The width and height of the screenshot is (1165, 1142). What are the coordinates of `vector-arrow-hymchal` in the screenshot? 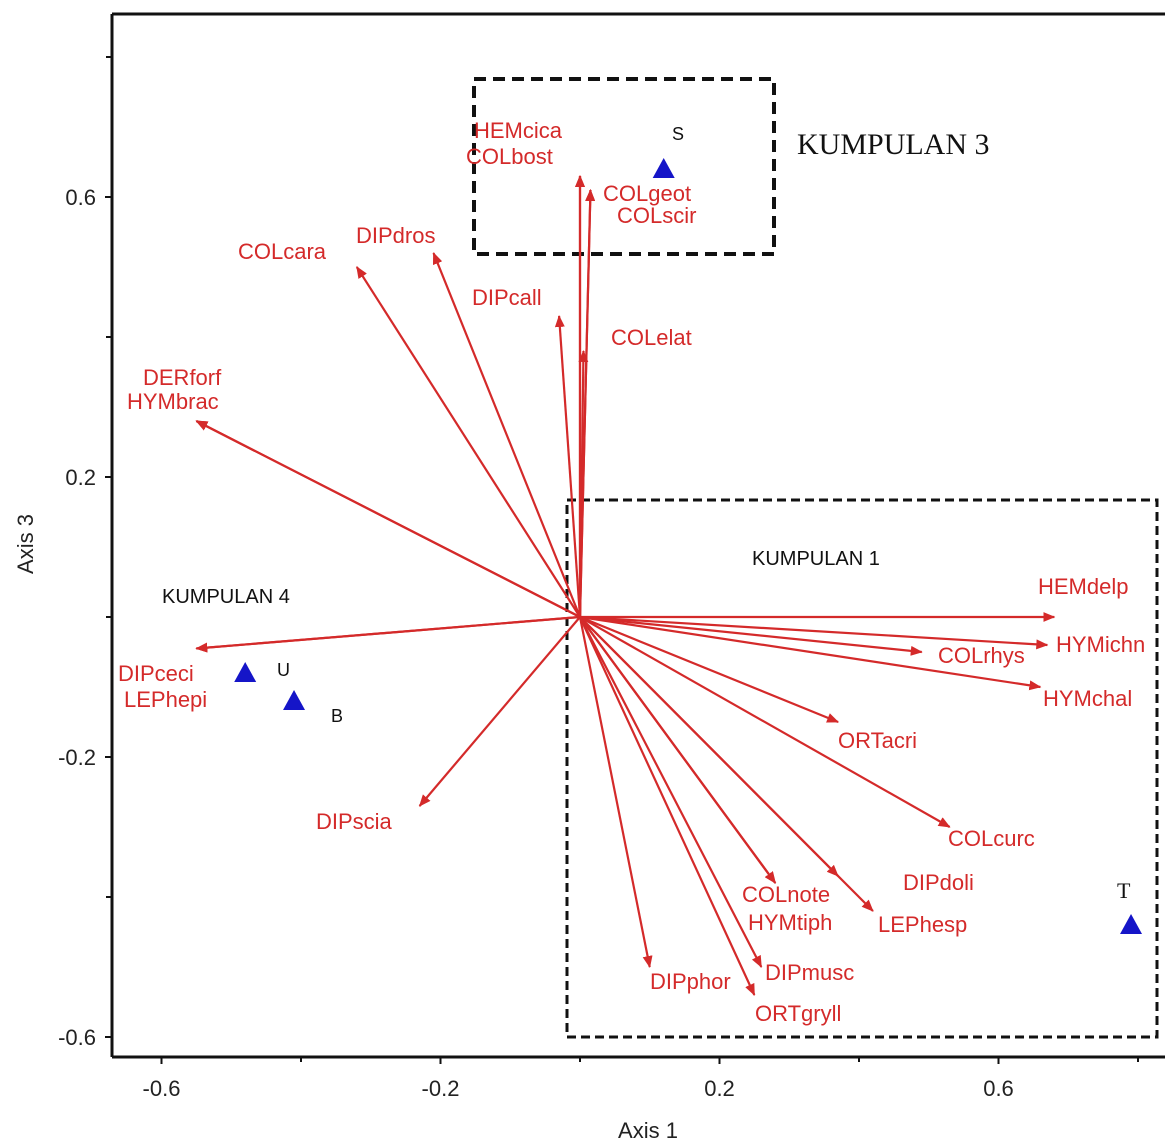 It's located at (810, 653).